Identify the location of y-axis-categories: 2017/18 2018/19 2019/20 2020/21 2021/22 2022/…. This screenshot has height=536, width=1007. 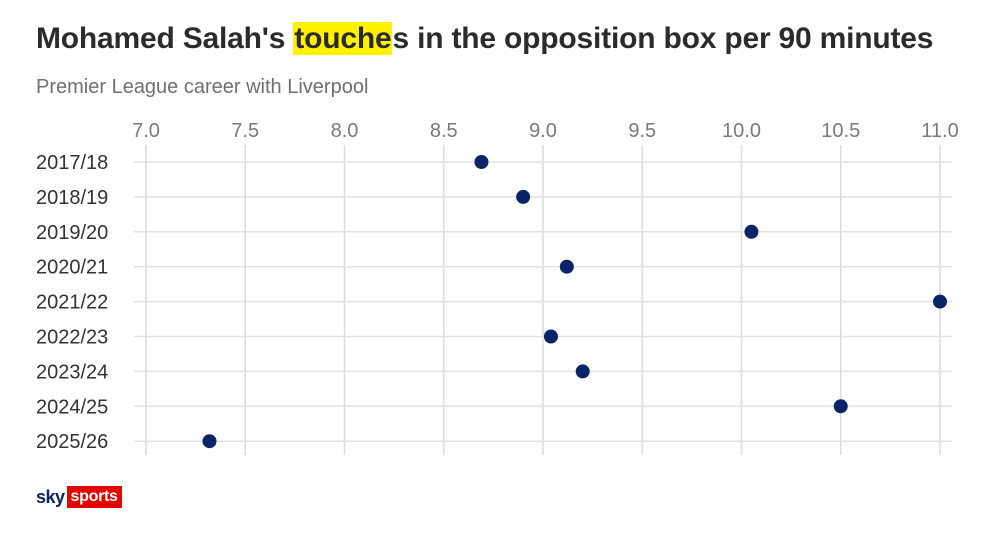
(72, 302).